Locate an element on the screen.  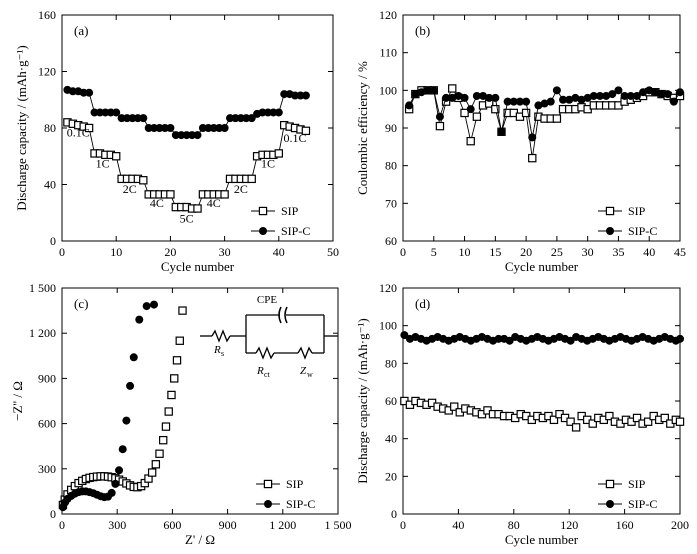
rate-annotation: 1C is located at coordinates (268, 164).